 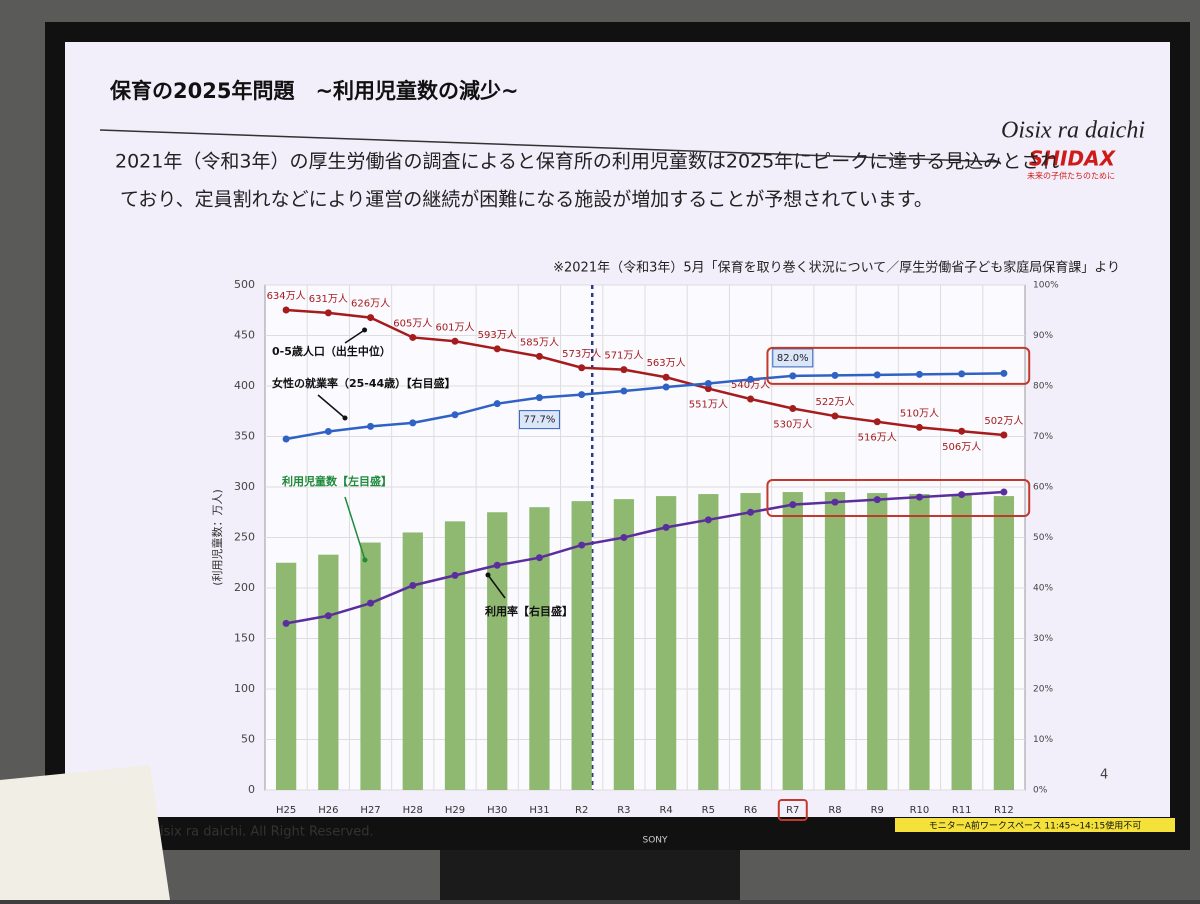 What do you see at coordinates (1073, 131) in the screenshot?
I see `logo: Oisix ra daichi` at bounding box center [1073, 131].